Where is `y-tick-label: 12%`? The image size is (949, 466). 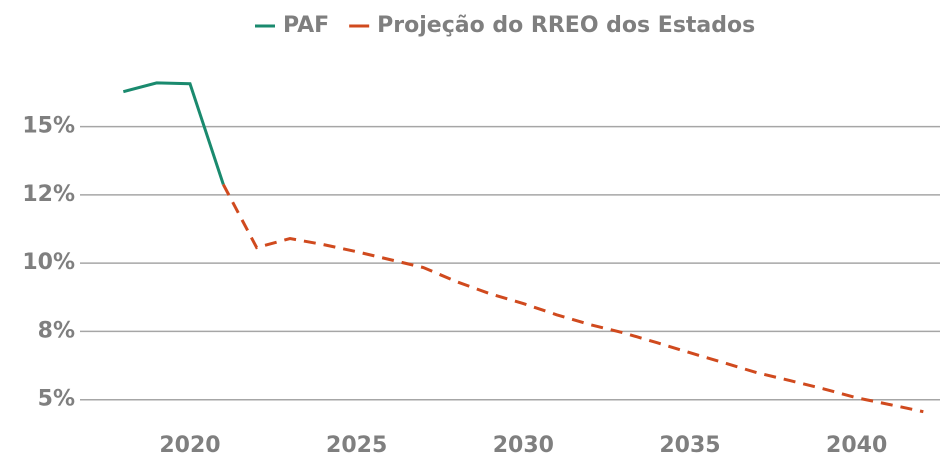
y-tick-label: 12% is located at coordinates (48, 194).